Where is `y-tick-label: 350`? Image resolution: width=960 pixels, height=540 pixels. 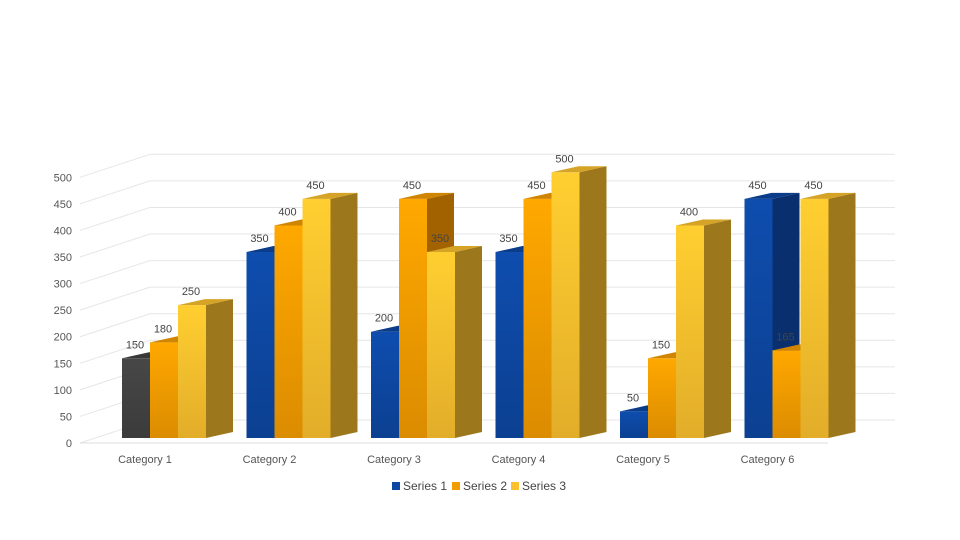
y-tick-label: 350 is located at coordinates (63, 258).